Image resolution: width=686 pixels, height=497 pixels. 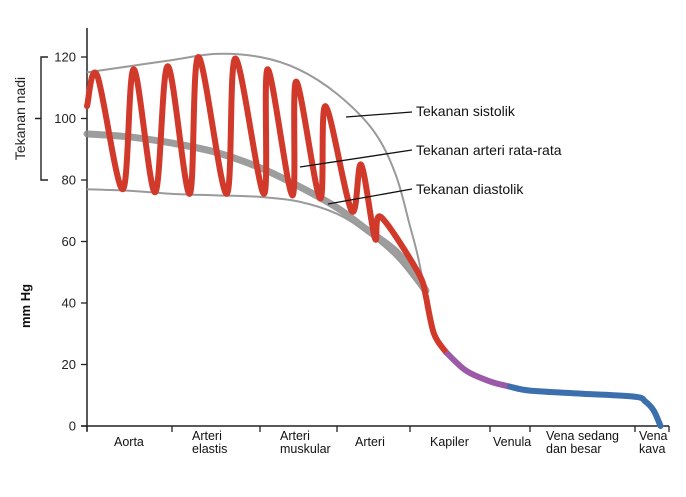 I want to click on annotation-leader-systolic, so click(x=379, y=114).